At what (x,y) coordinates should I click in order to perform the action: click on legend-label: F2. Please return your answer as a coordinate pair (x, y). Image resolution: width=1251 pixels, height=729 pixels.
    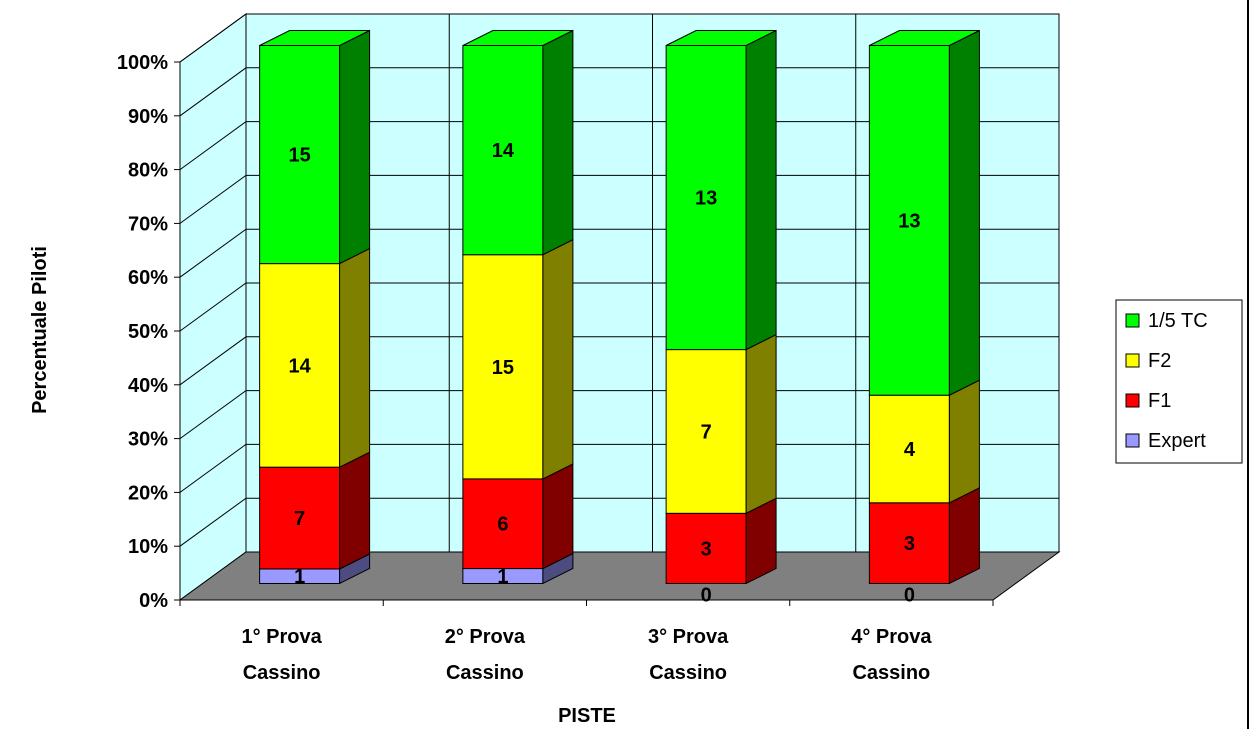
    Looking at the image, I should click on (1159, 361).